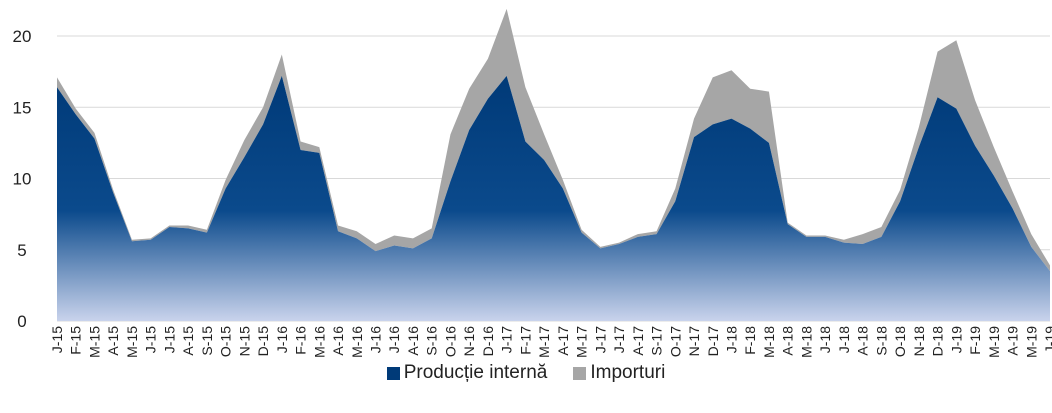  Describe the element at coordinates (432, 341) in the screenshot. I see `x-tick-label: S-16` at that location.